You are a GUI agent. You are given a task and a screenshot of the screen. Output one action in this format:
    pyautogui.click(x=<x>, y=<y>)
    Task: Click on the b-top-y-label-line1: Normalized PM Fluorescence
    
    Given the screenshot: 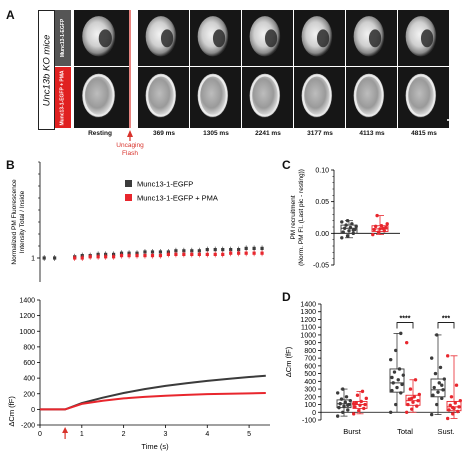 What is the action you would take?
    pyautogui.click(x=14, y=222)
    